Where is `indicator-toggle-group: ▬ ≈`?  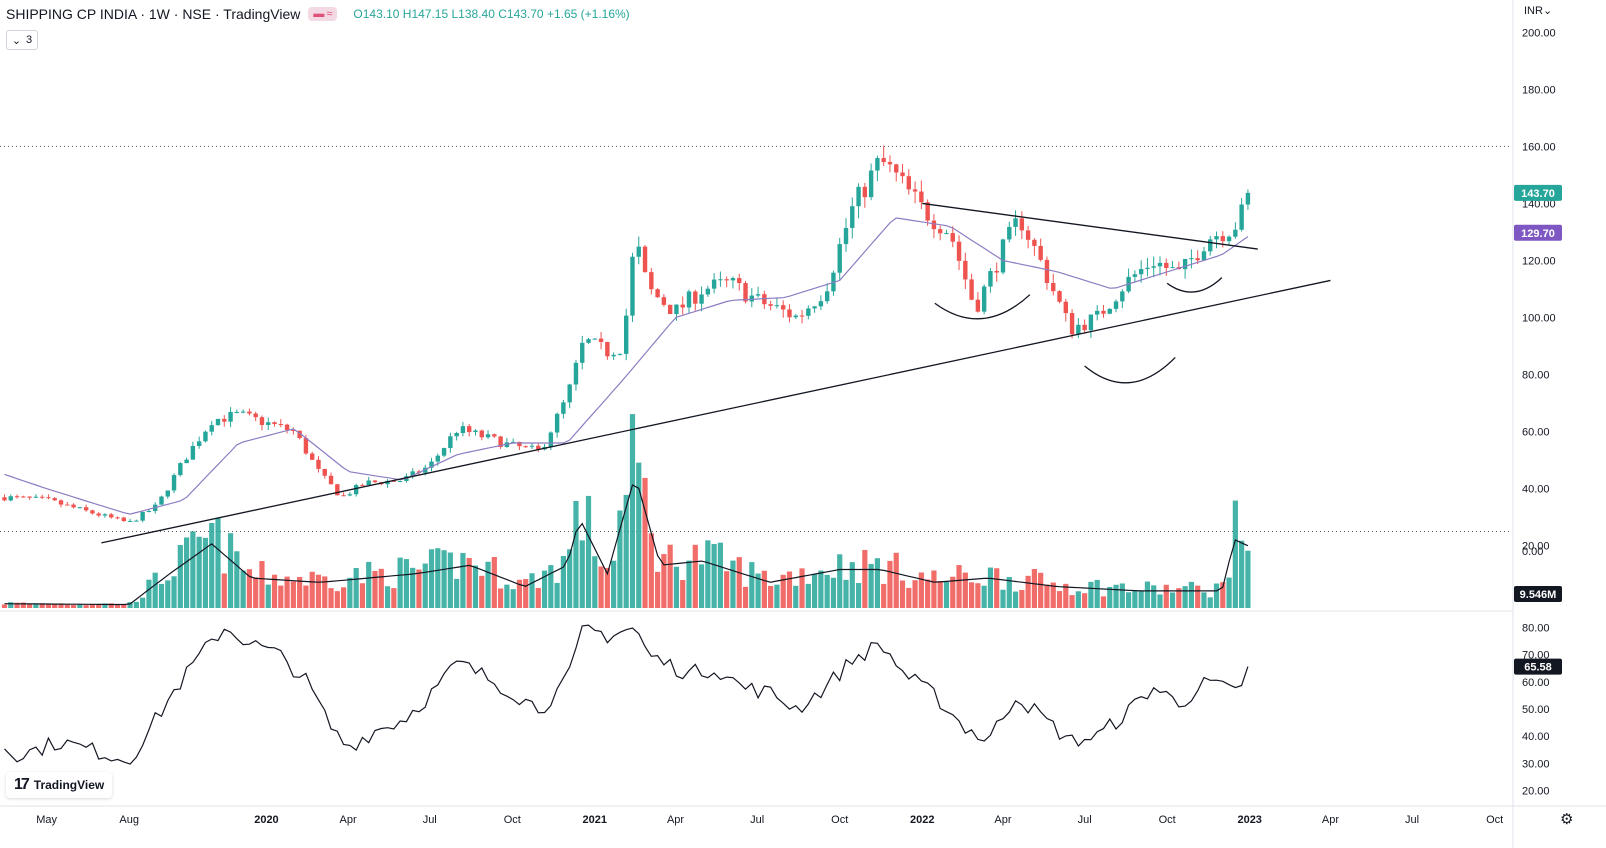 indicator-toggle-group: ▬ ≈ is located at coordinates (323, 14).